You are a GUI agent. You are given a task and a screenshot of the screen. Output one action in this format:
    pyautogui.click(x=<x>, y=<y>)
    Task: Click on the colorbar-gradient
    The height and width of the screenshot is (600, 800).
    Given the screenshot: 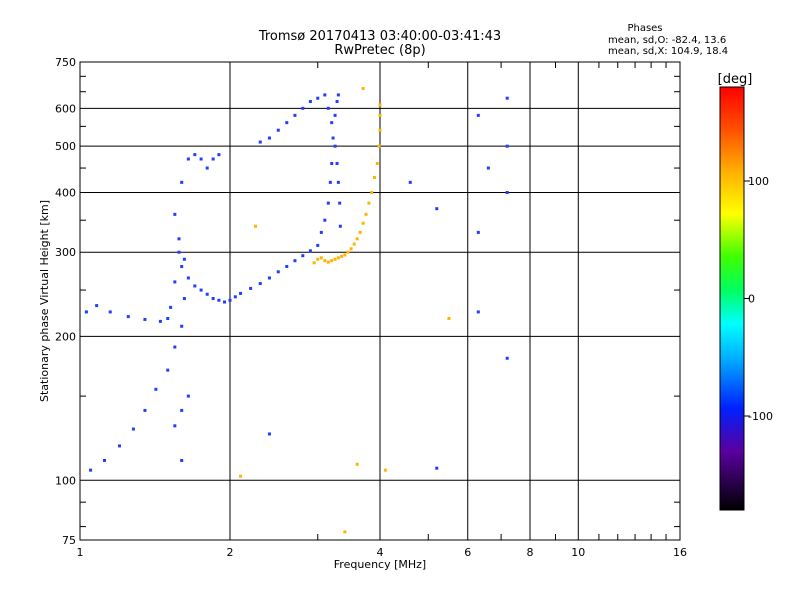 What is the action you would take?
    pyautogui.click(x=732, y=298)
    